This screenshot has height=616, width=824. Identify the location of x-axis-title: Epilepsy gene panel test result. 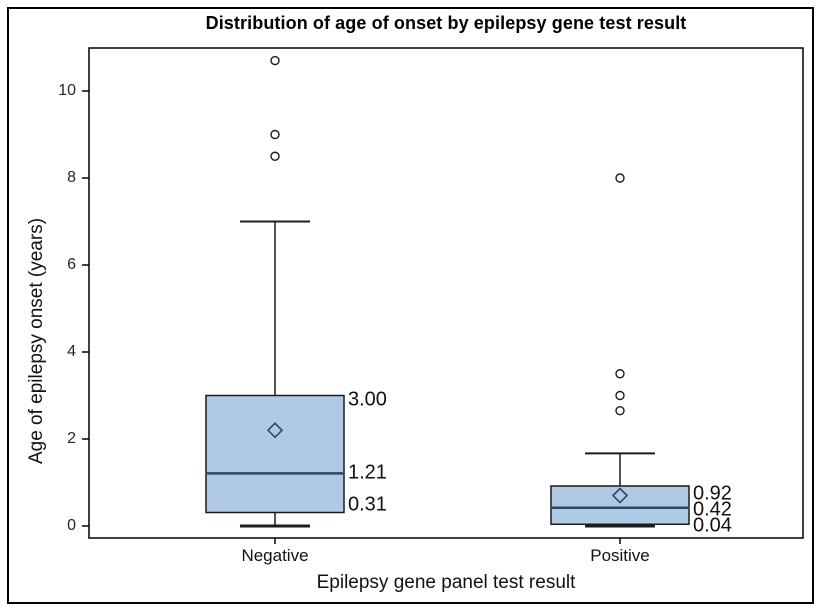
(446, 582).